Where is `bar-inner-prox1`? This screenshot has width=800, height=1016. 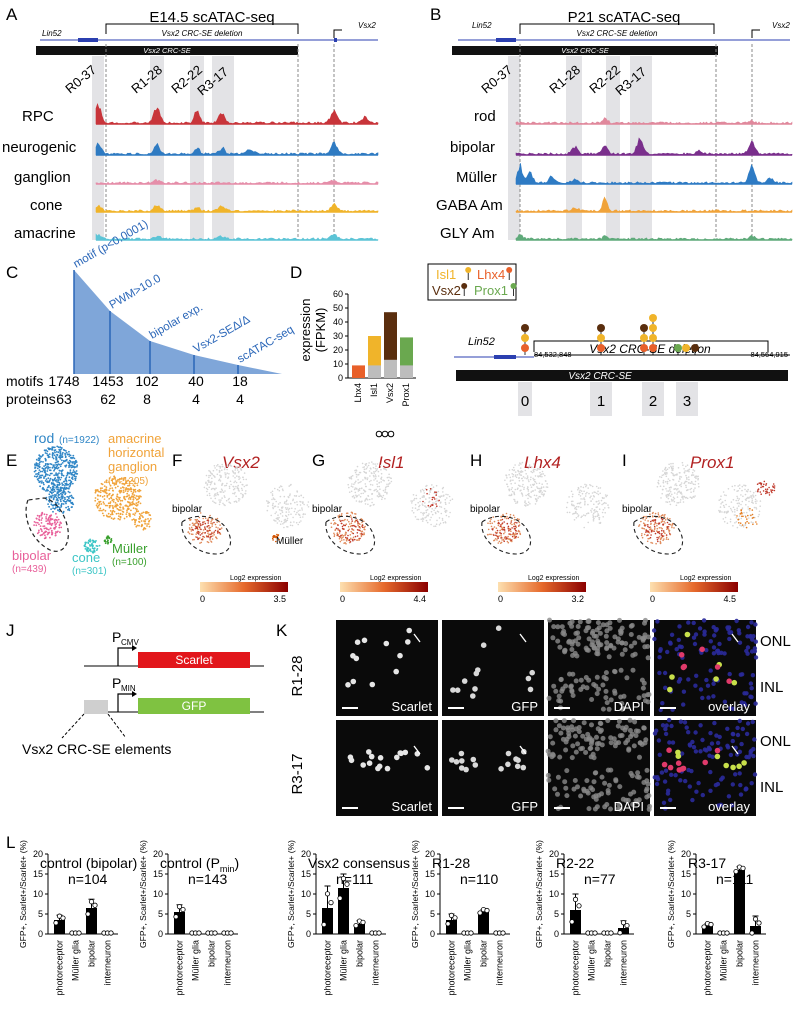
bar-inner-prox1 is located at coordinates (406, 371).